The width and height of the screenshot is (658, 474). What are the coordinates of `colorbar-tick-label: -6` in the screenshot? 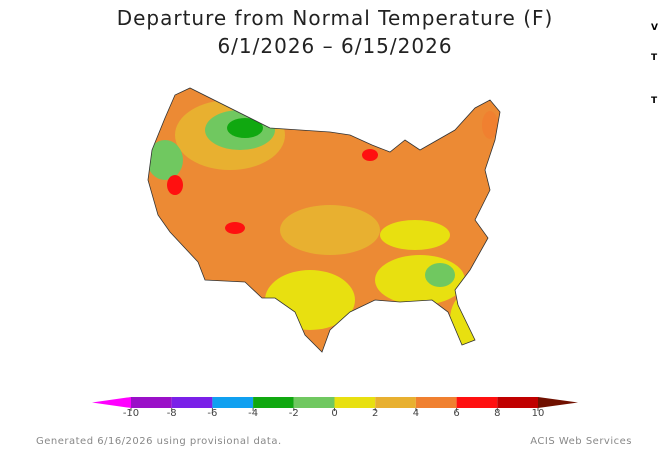 It's located at (212, 413).